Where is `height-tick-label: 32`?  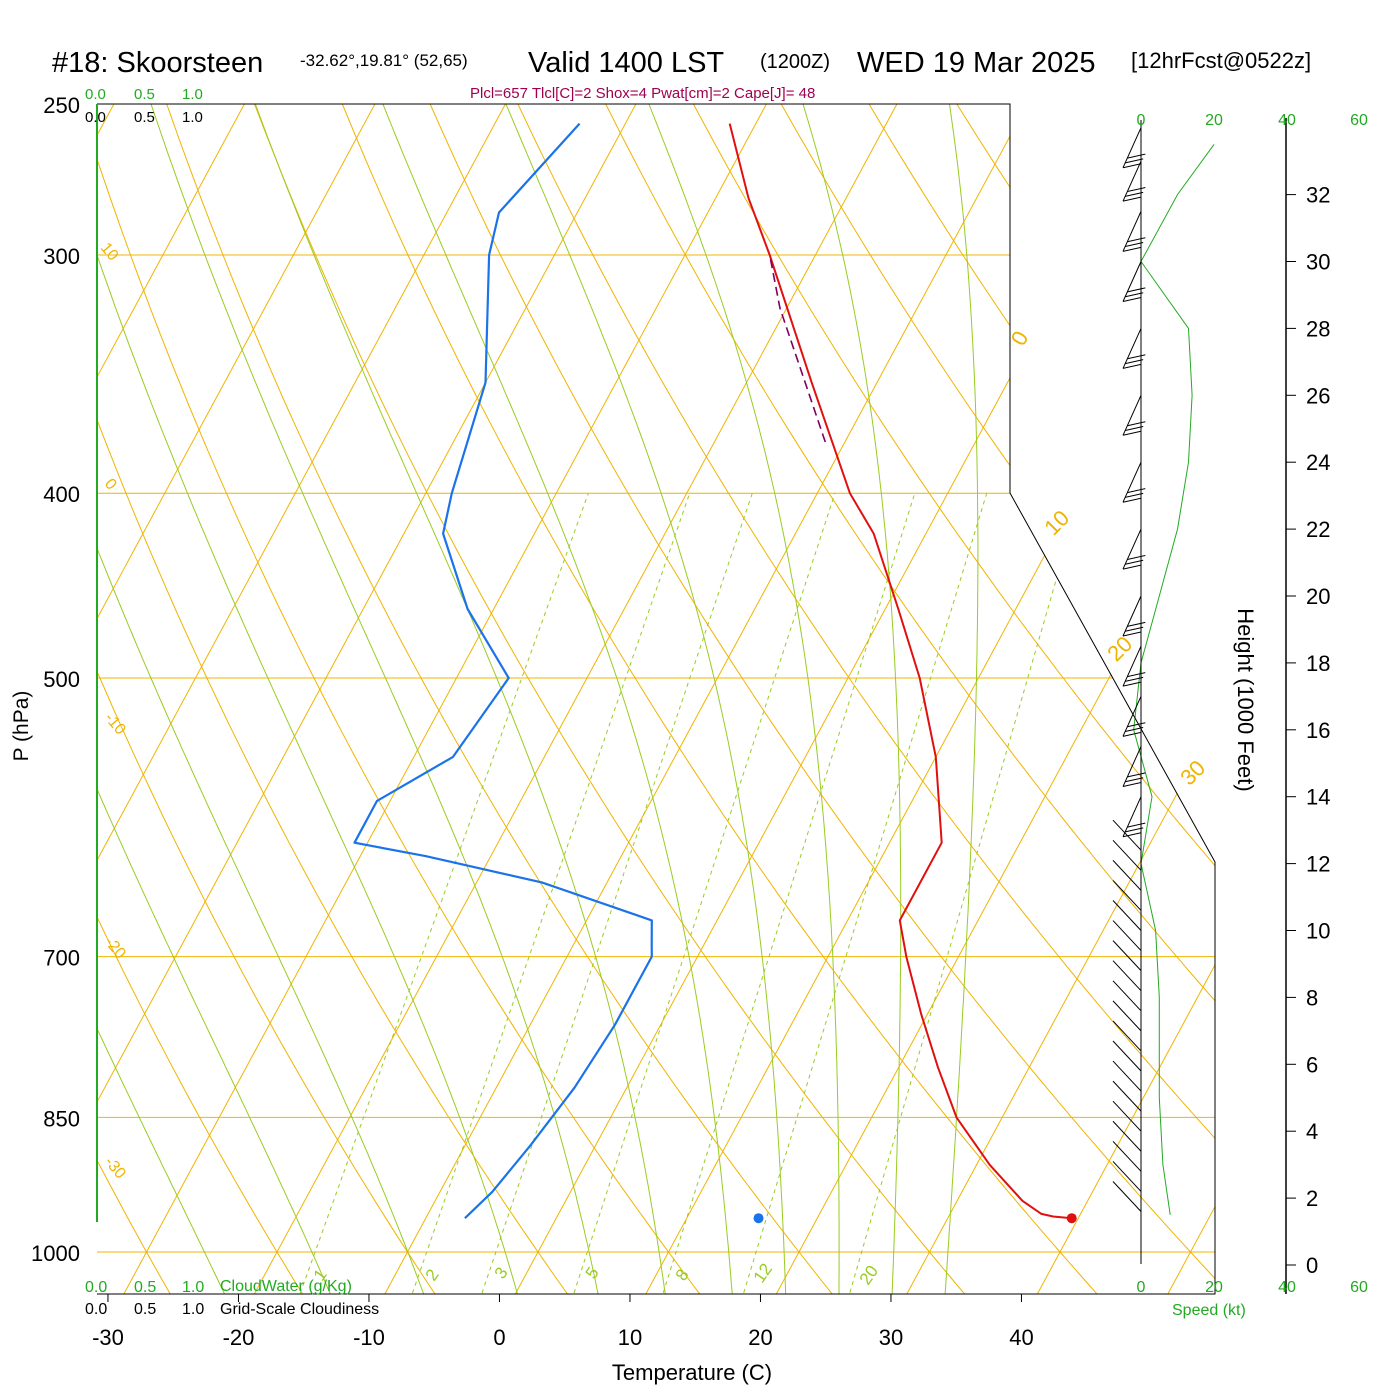
height-tick-label: 32 is located at coordinates (1318, 195).